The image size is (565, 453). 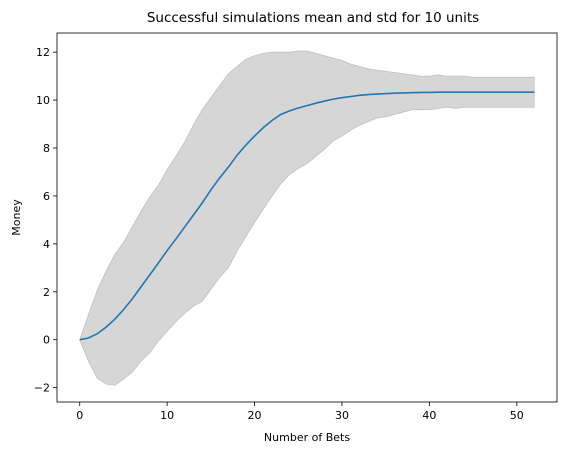 I want to click on x-tick-label: 30, so click(x=342, y=415).